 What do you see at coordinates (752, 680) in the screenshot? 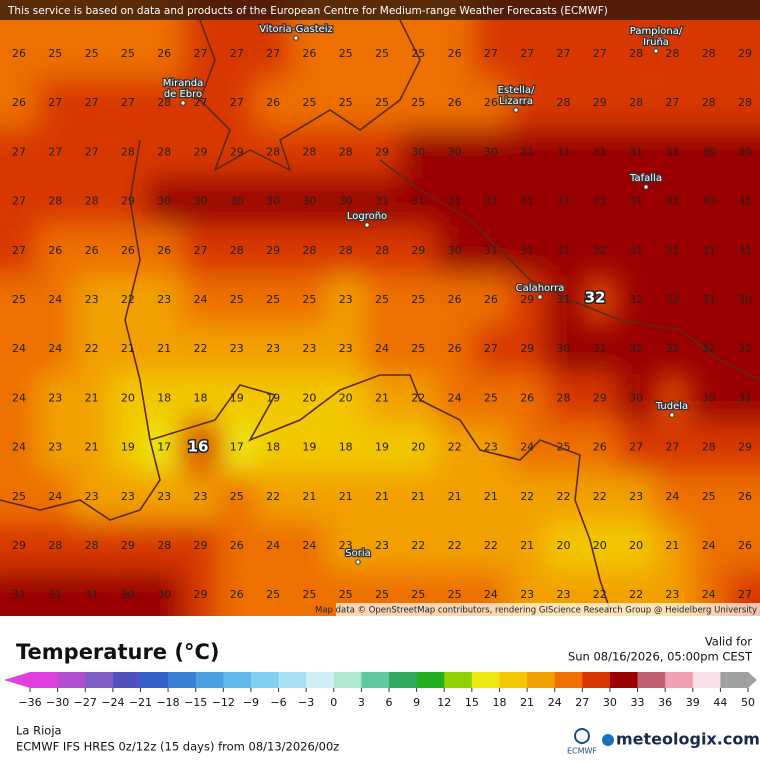
I see `colorbar-arrow-right` at bounding box center [752, 680].